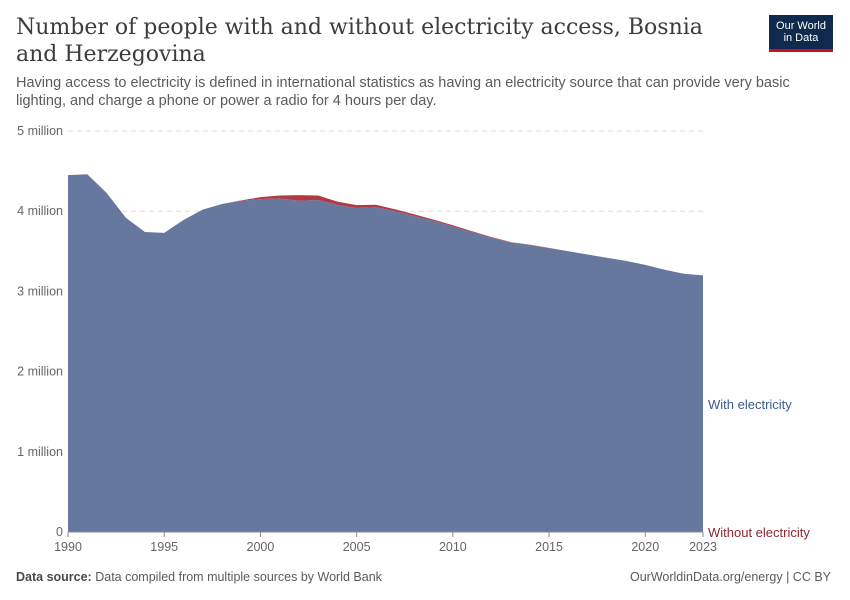 The height and width of the screenshot is (600, 850). I want to click on series-label-with-electricity: With electricity, so click(750, 404).